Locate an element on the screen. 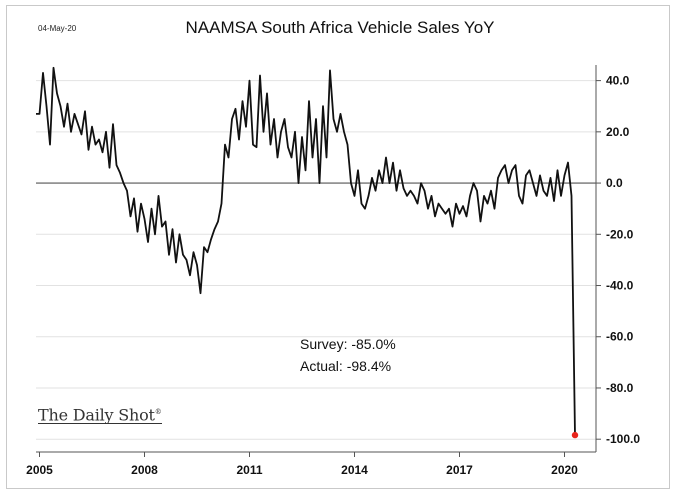  y-tick-label: -60.0 is located at coordinates (620, 337).